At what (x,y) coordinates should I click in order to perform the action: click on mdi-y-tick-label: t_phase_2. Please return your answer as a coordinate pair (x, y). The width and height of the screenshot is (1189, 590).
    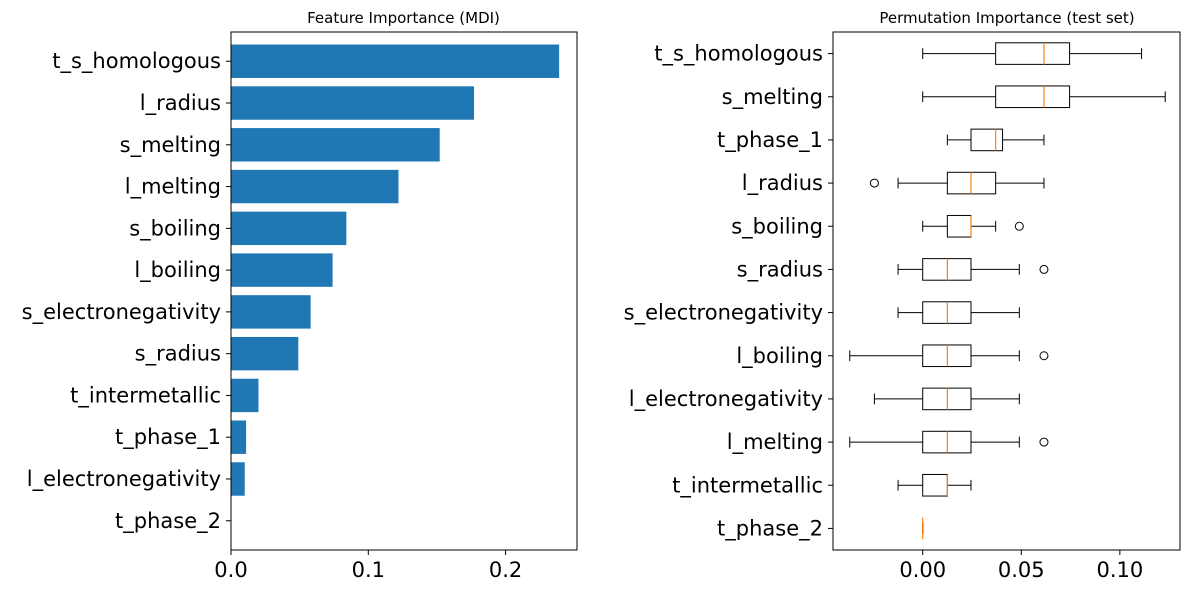
    Looking at the image, I should click on (168, 521).